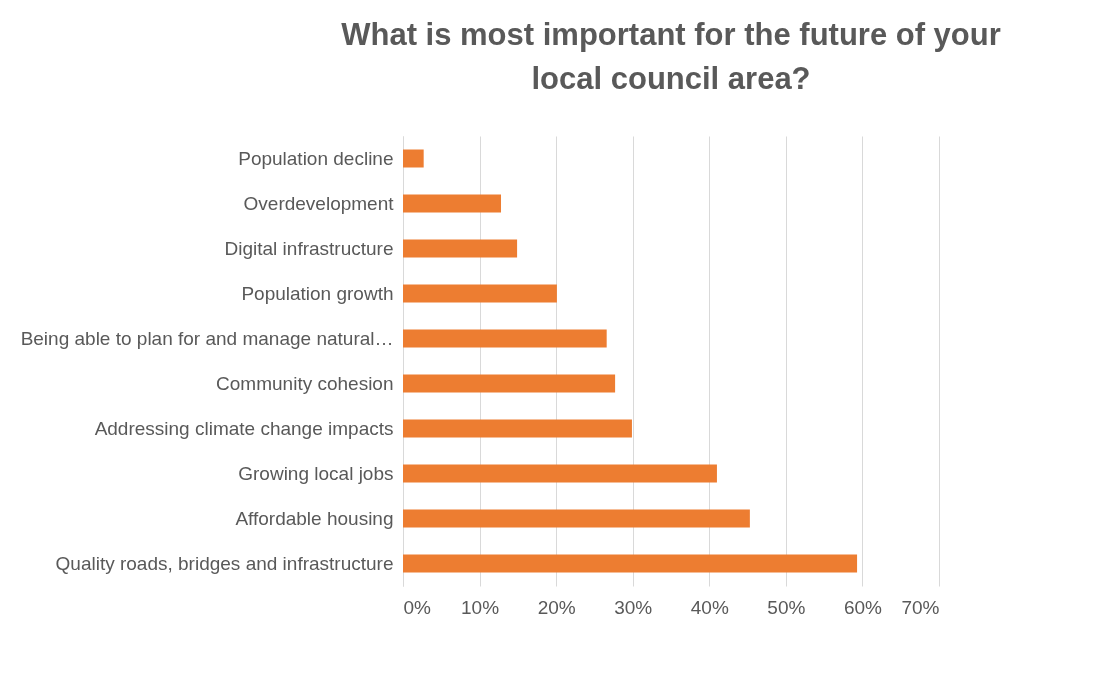  What do you see at coordinates (920, 607) in the screenshot?
I see `x-tick-label: 70%` at bounding box center [920, 607].